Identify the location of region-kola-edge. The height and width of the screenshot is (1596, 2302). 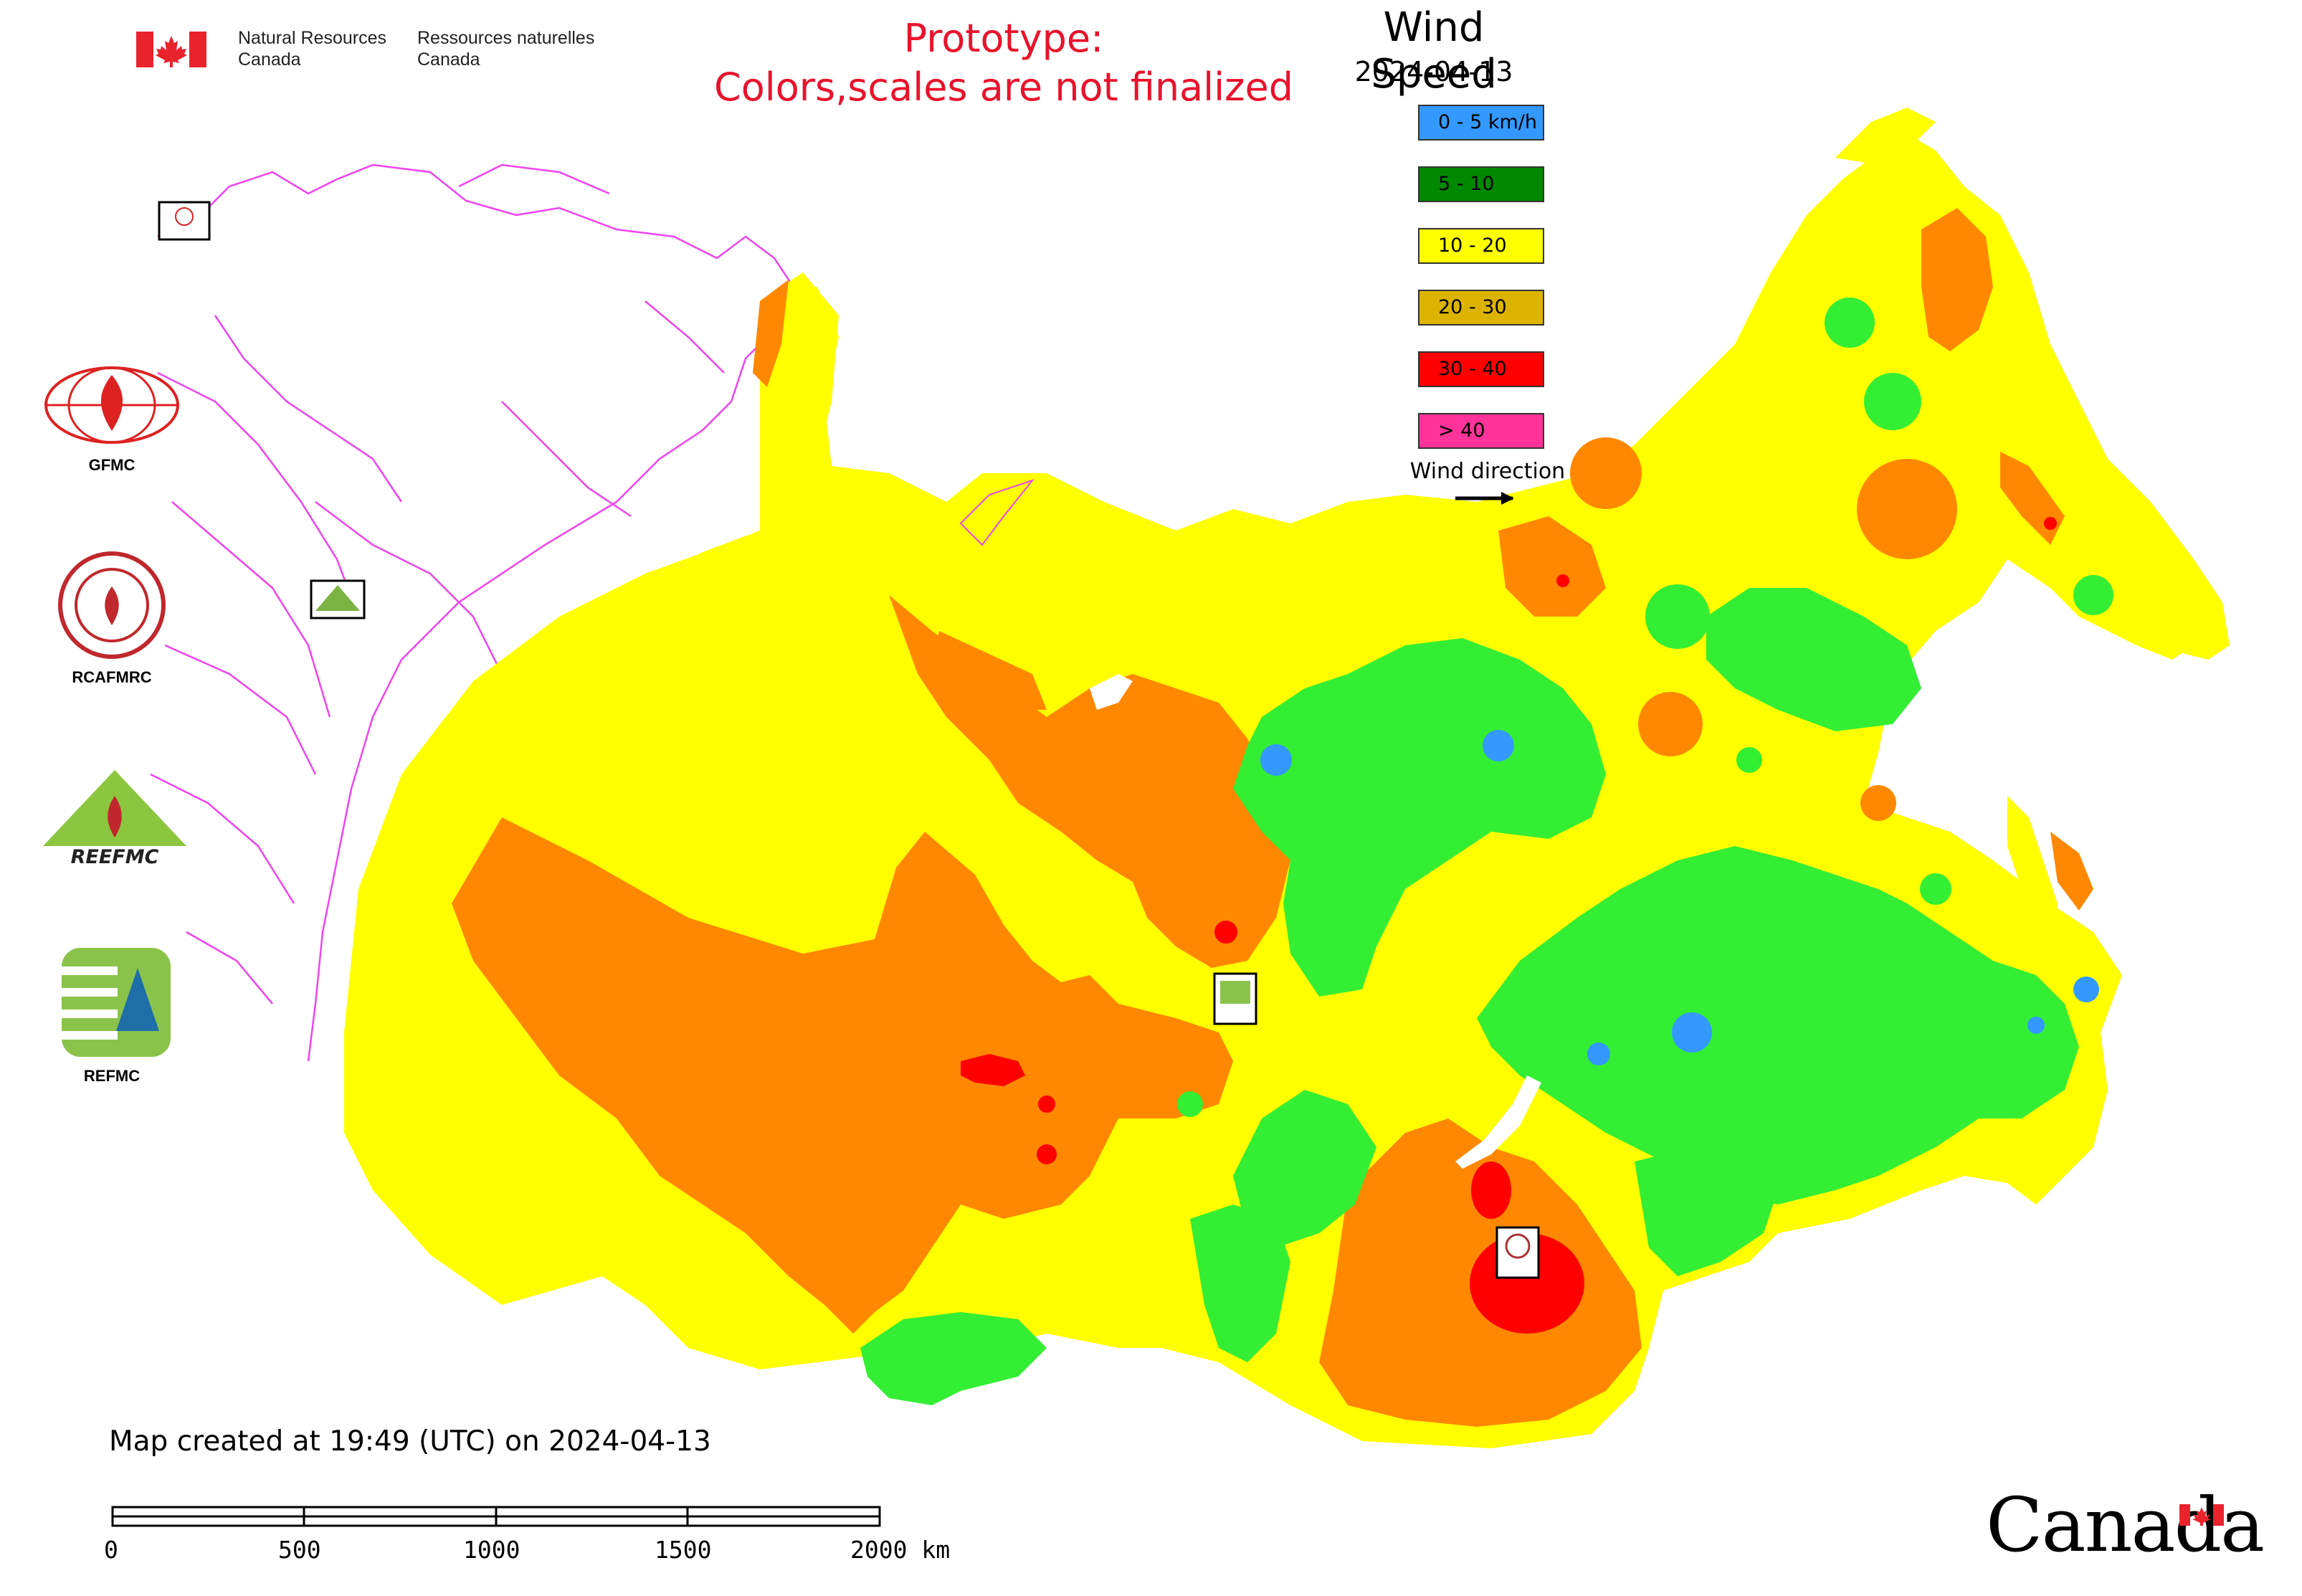
(771, 333).